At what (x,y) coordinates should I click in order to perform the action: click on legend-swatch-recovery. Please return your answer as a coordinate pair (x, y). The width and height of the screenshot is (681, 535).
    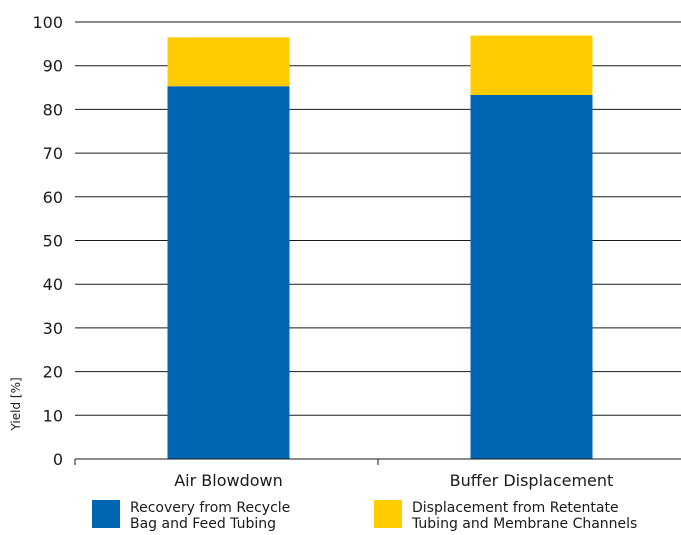
    Looking at the image, I should click on (106, 514).